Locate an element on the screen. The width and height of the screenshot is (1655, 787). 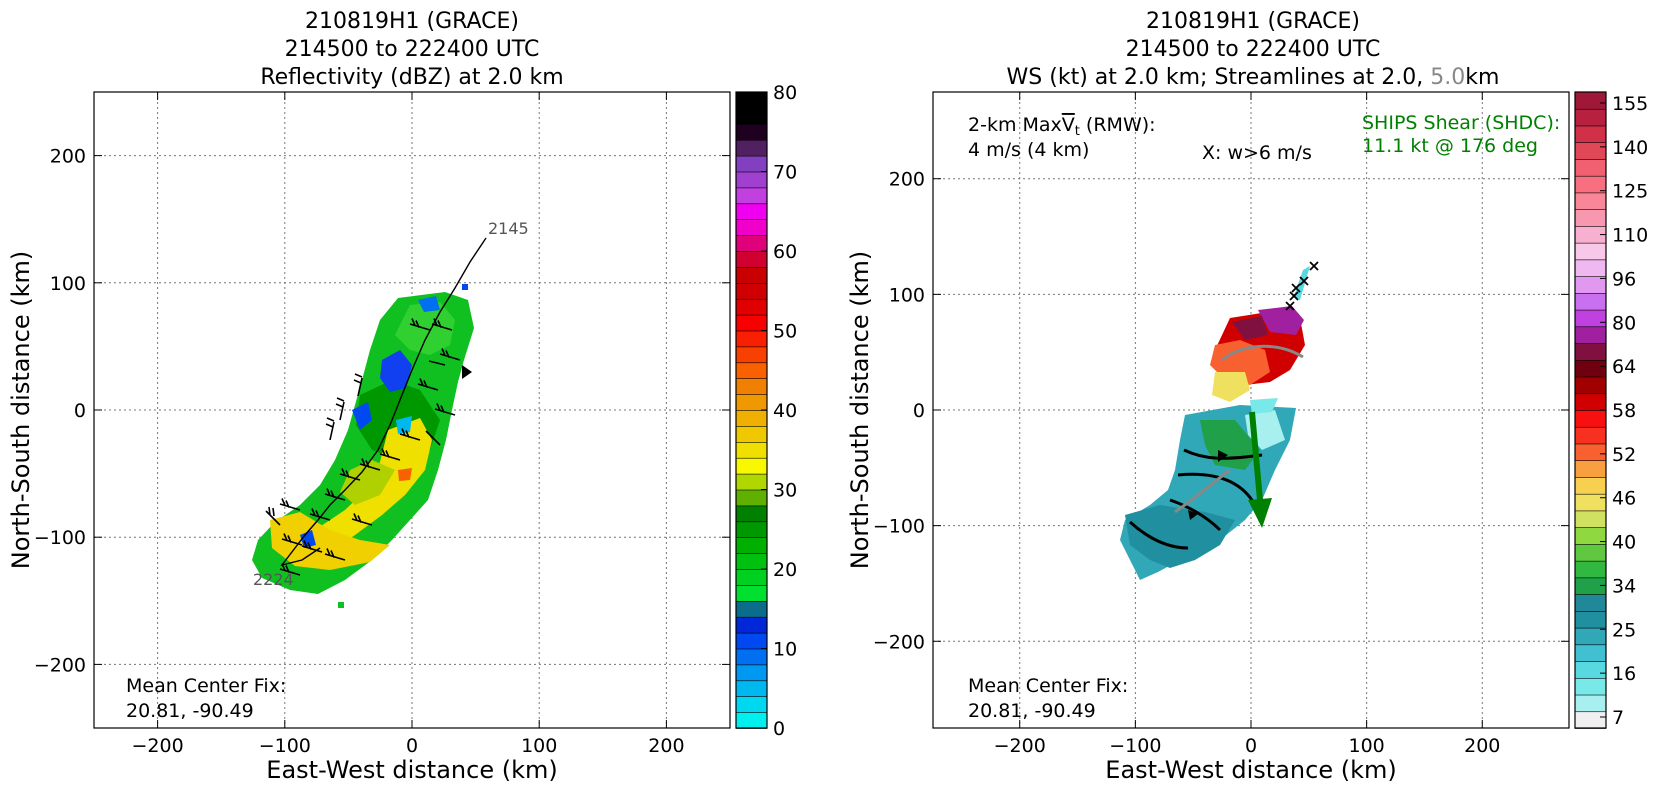
echo-isolated-cell is located at coordinates (341, 605).